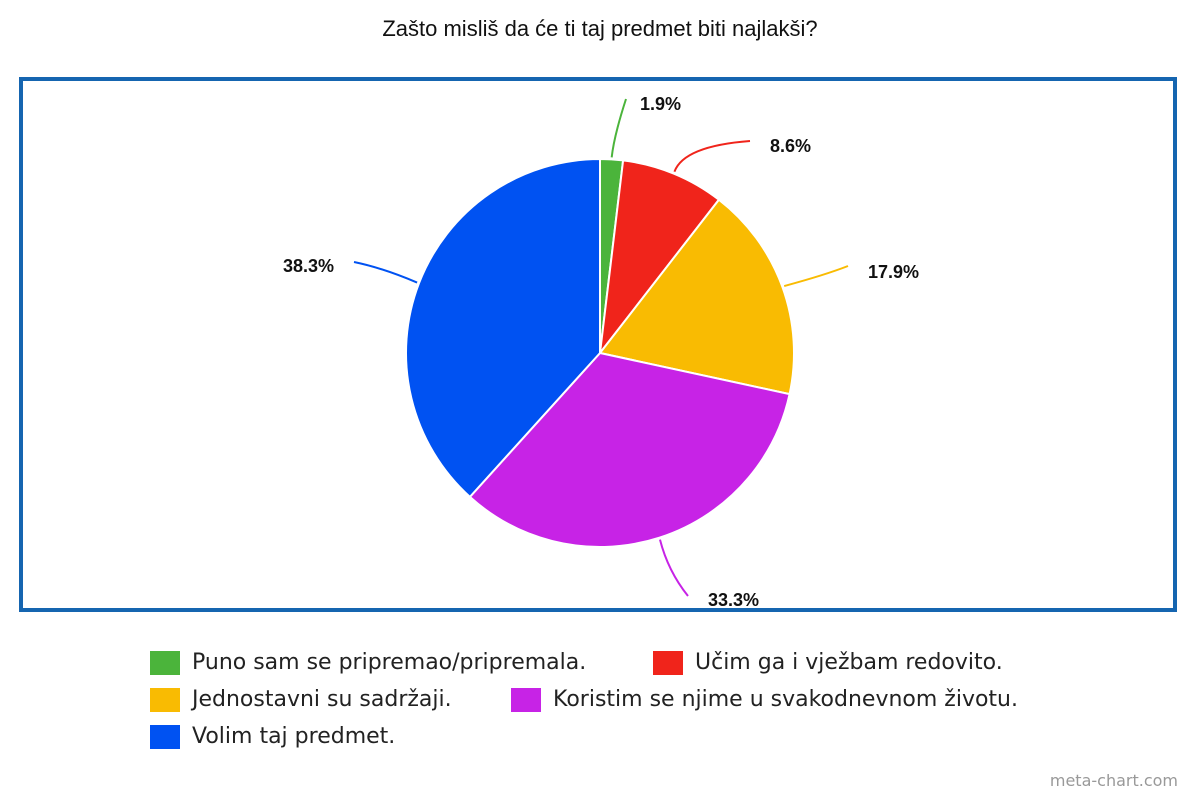 This screenshot has width=1200, height=800. Describe the element at coordinates (308, 266) in the screenshot. I see `data-label-4: 38.3%` at that location.